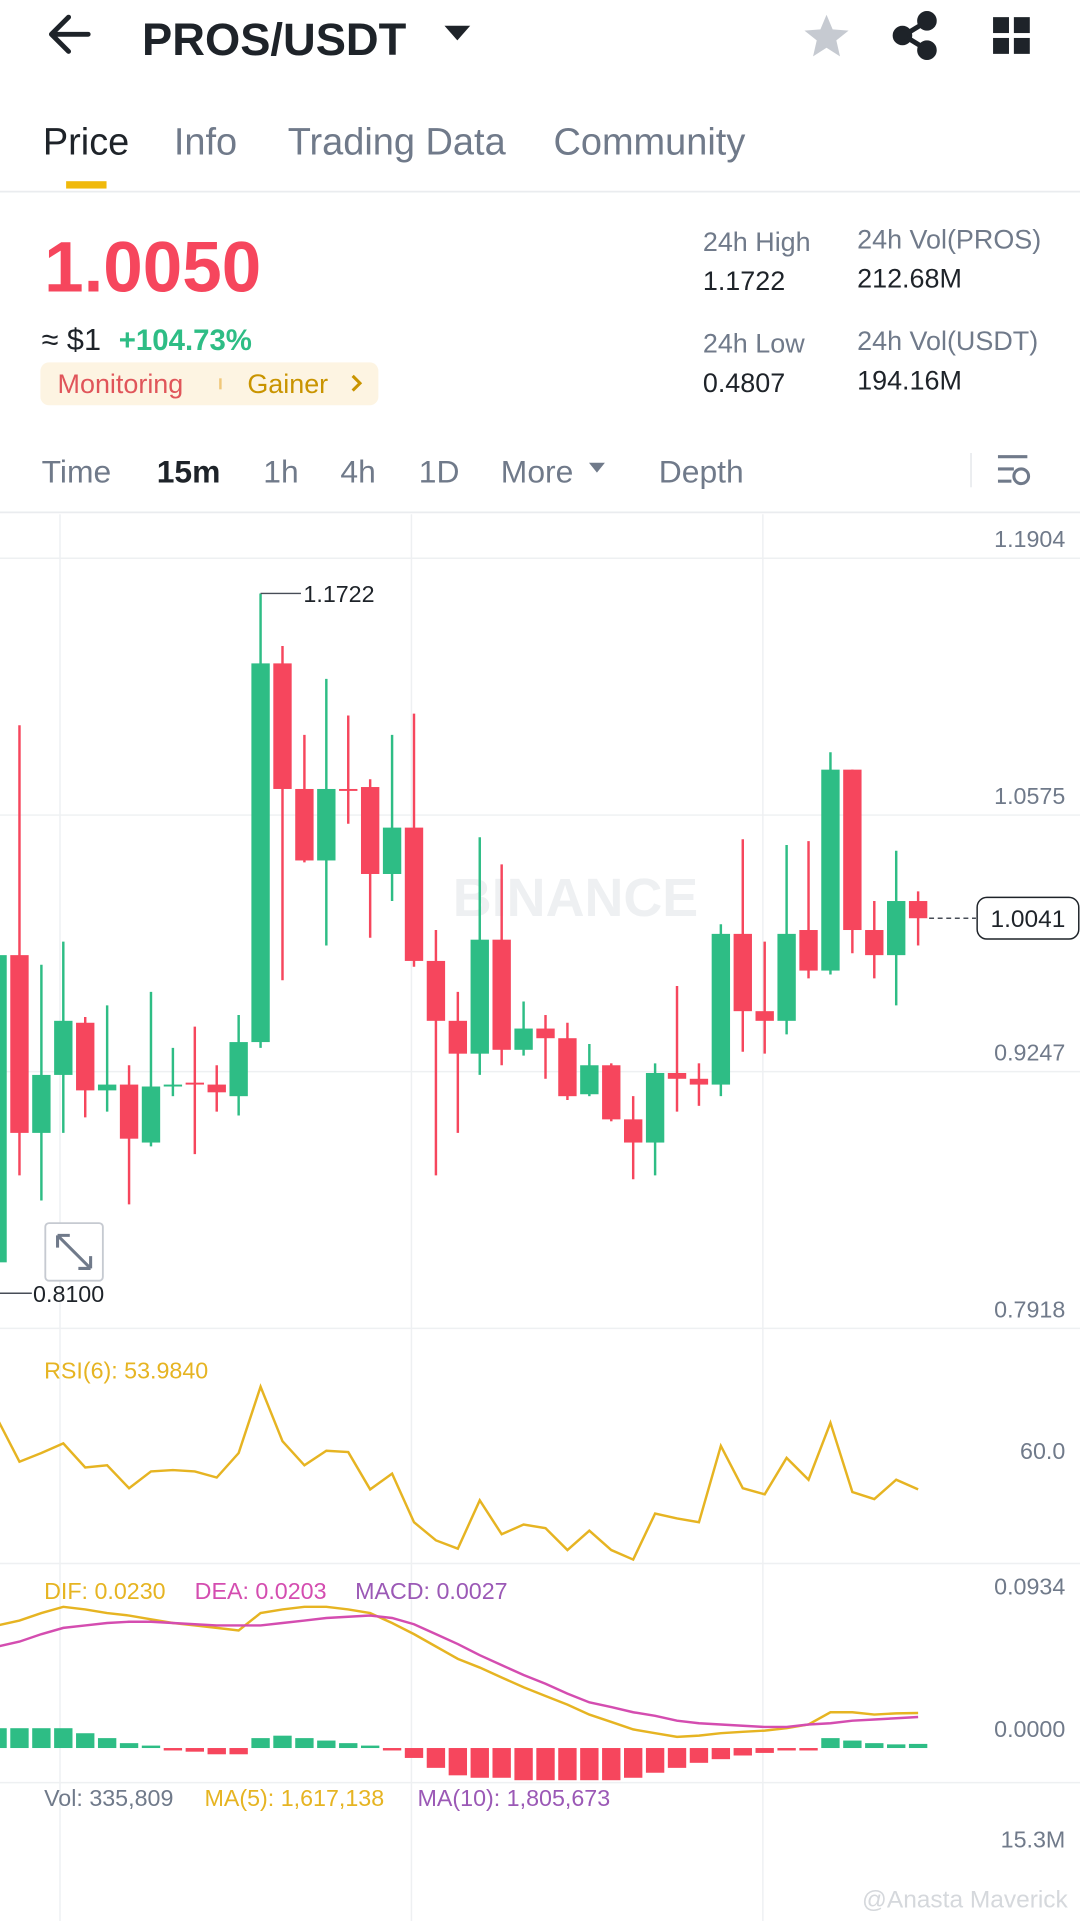  What do you see at coordinates (1029, 539) in the screenshot?
I see `y-tick-label: 1.1904` at bounding box center [1029, 539].